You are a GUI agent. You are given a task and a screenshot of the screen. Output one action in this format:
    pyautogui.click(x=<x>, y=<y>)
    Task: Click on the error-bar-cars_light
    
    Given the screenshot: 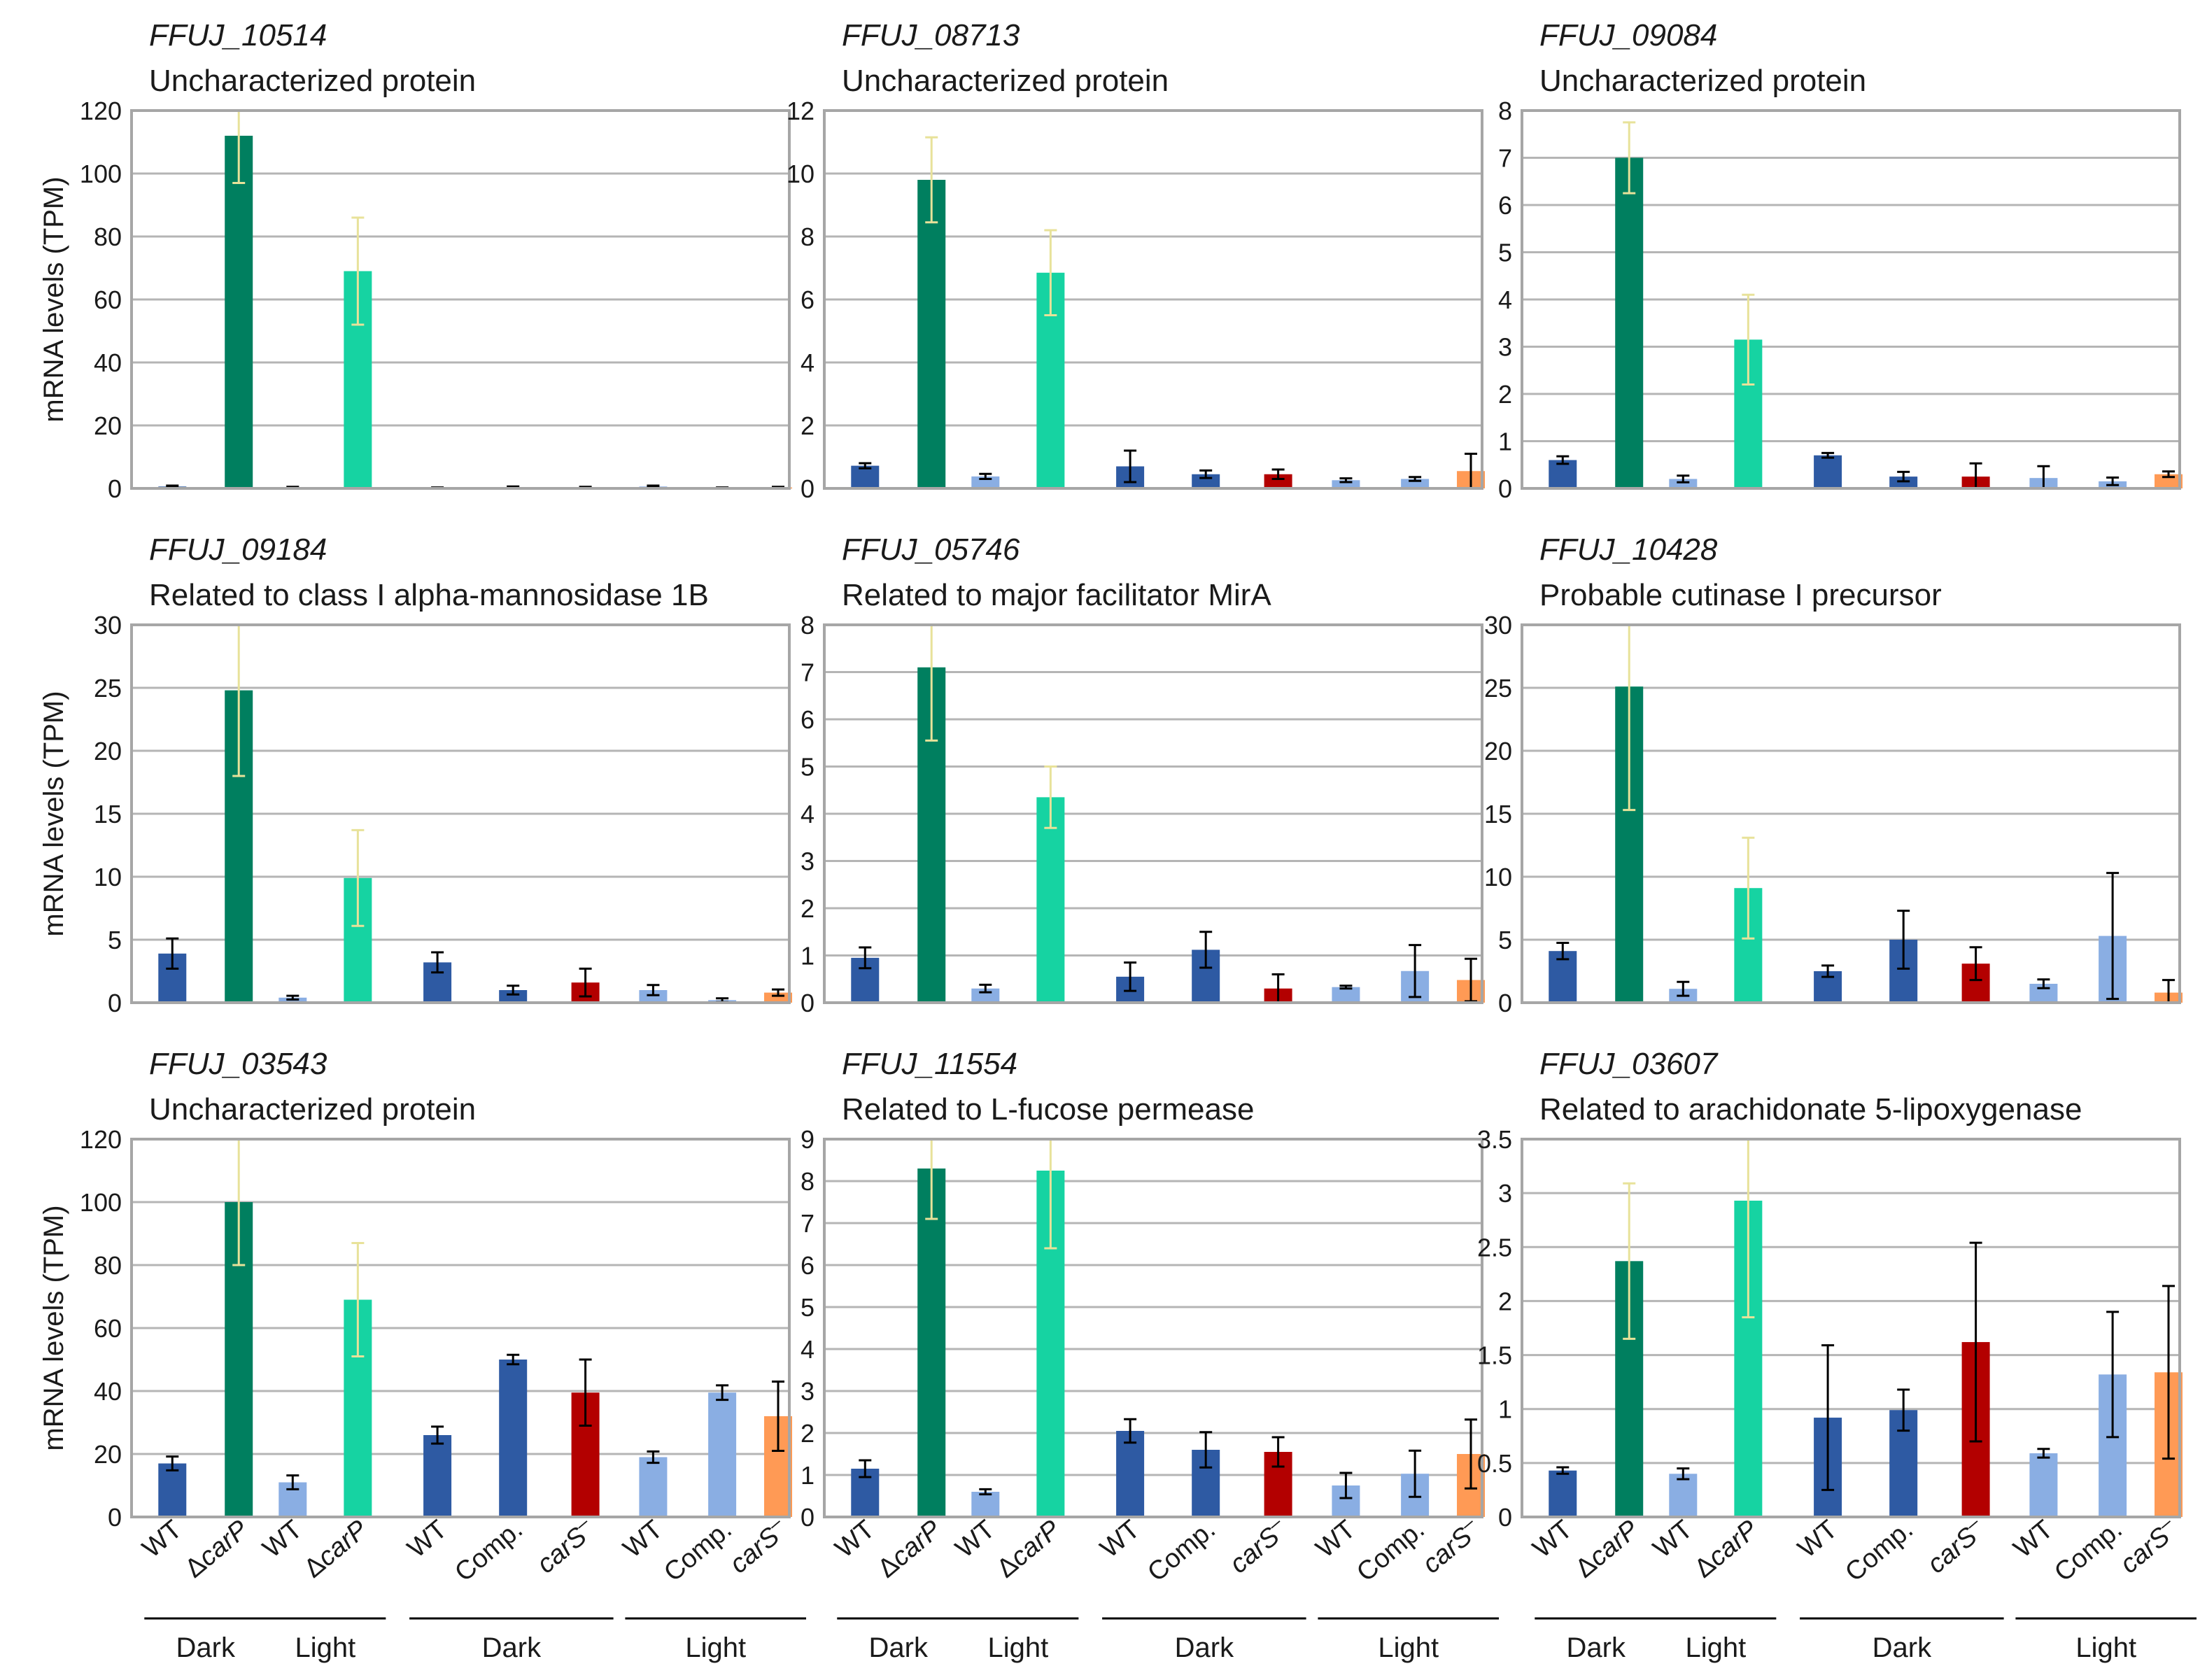 What is the action you would take?
    pyautogui.click(x=1471, y=980)
    